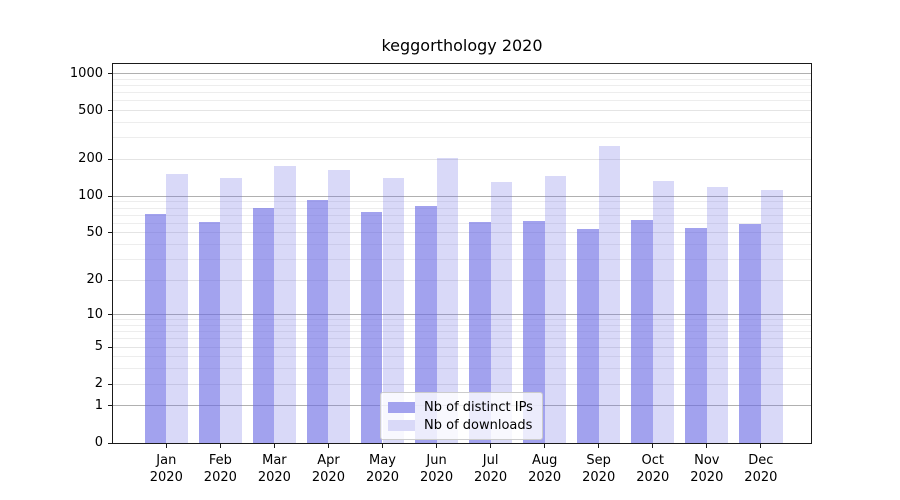 The image size is (900, 500). Describe the element at coordinates (383, 469) in the screenshot. I see `x-tick-label-may: May 2020` at that location.